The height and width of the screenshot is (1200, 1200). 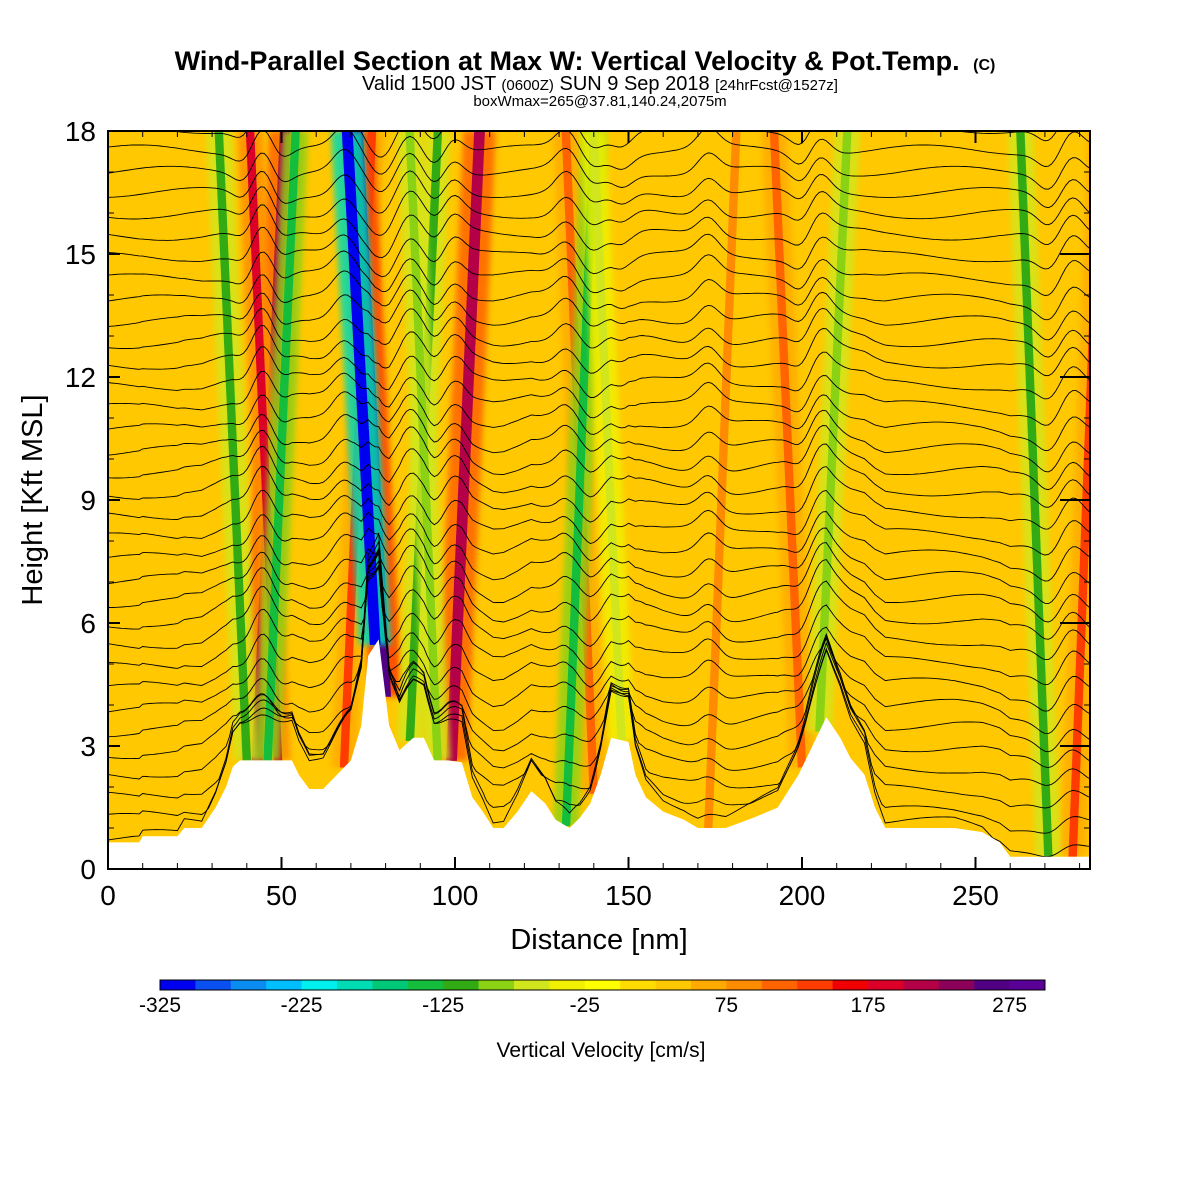 I want to click on y-tick-label: 12, so click(x=80, y=377).